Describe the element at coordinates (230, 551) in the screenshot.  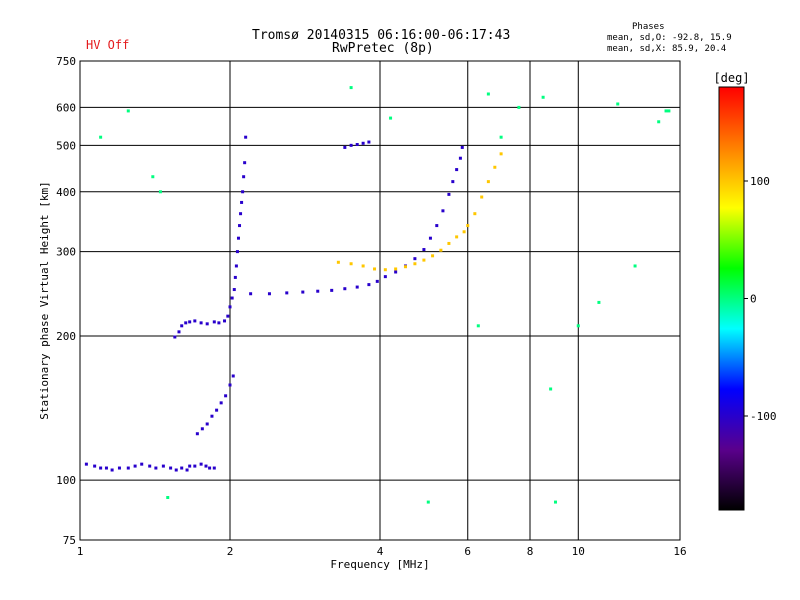
I see `x-tick-label: 2` at that location.